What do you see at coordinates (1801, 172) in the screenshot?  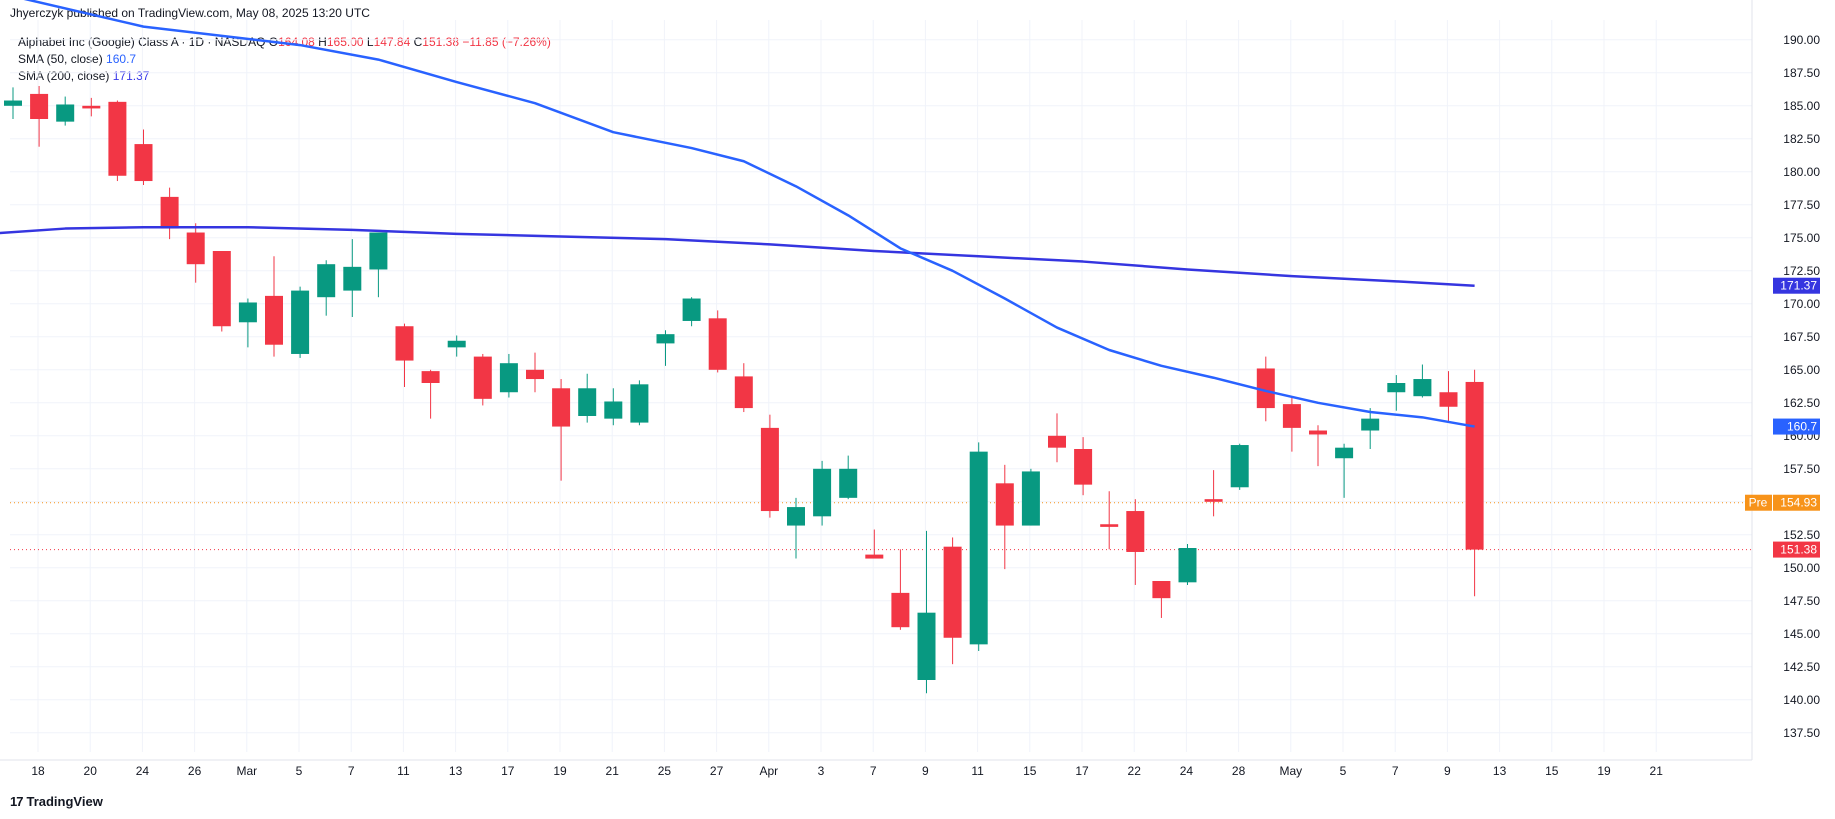 I see `y-tick-label: 180.00` at bounding box center [1801, 172].